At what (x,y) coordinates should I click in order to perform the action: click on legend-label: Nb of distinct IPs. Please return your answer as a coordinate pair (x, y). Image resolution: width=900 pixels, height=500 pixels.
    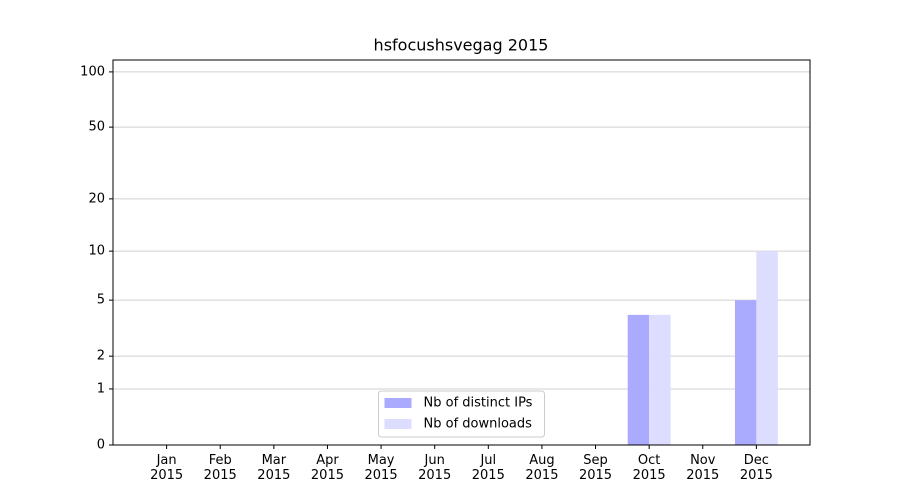
    Looking at the image, I should click on (478, 403).